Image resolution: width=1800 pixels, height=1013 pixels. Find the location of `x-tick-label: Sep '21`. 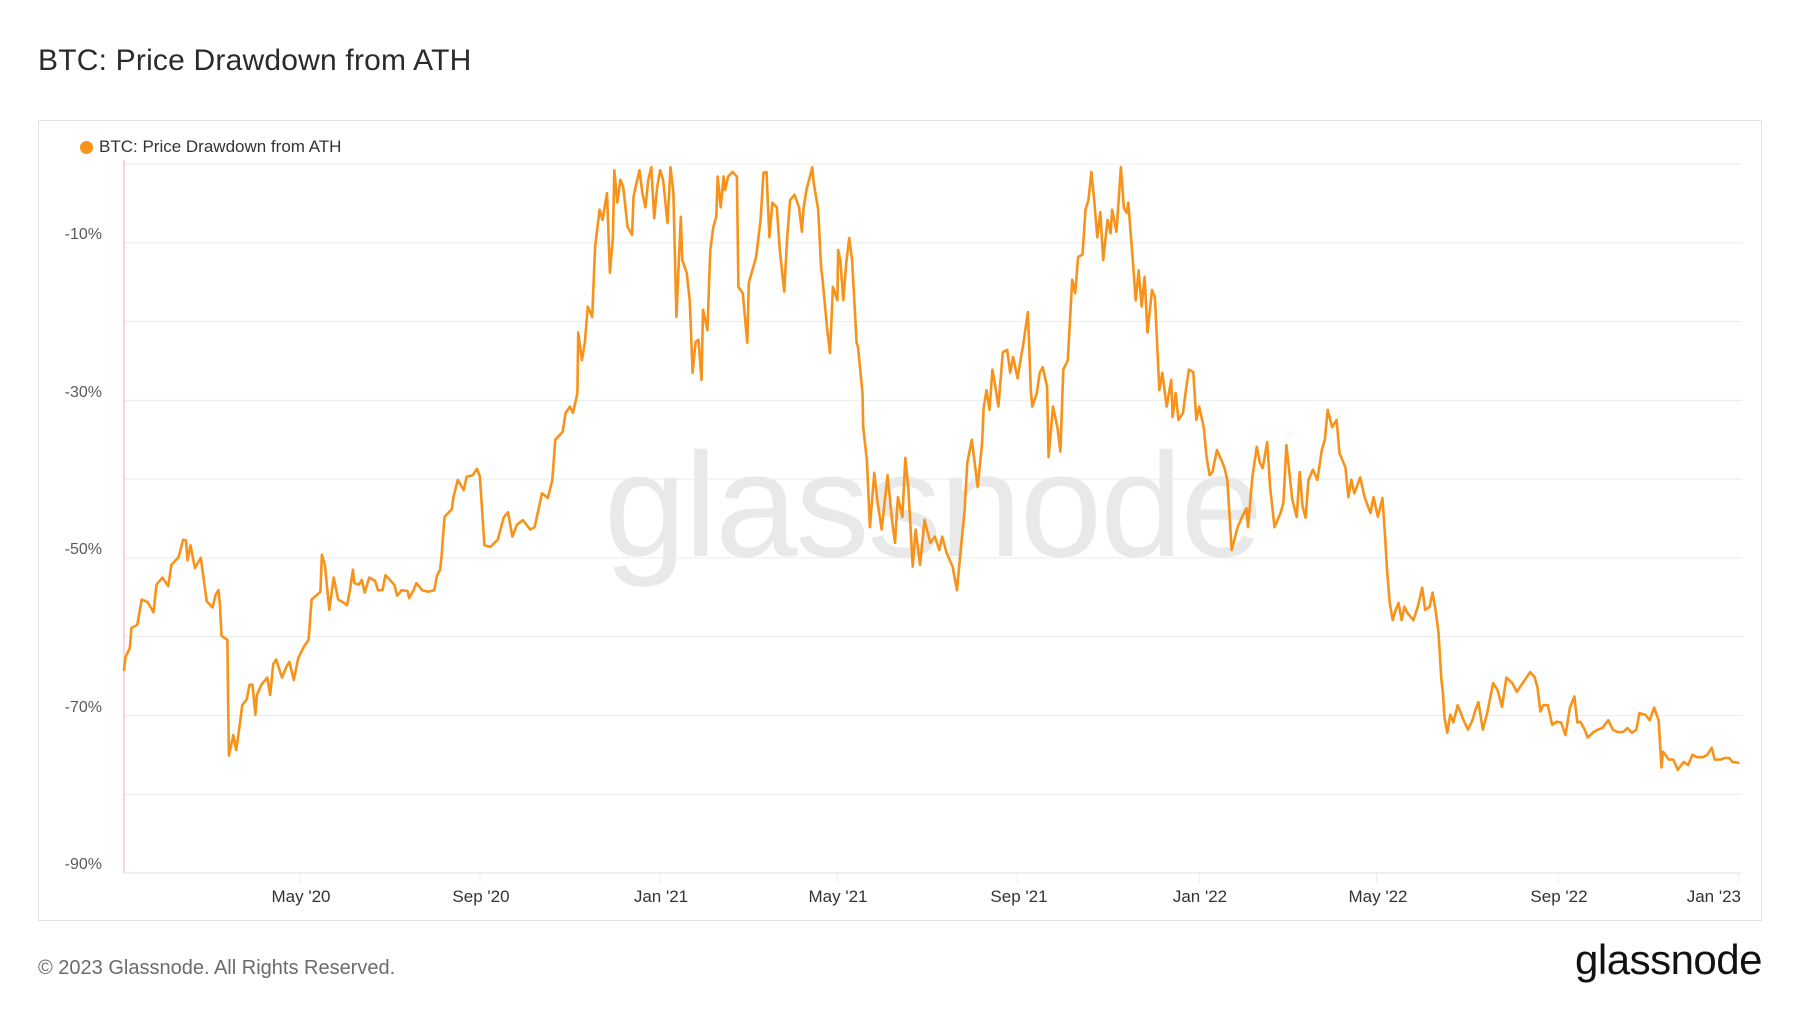

x-tick-label: Sep '21 is located at coordinates (1019, 896).